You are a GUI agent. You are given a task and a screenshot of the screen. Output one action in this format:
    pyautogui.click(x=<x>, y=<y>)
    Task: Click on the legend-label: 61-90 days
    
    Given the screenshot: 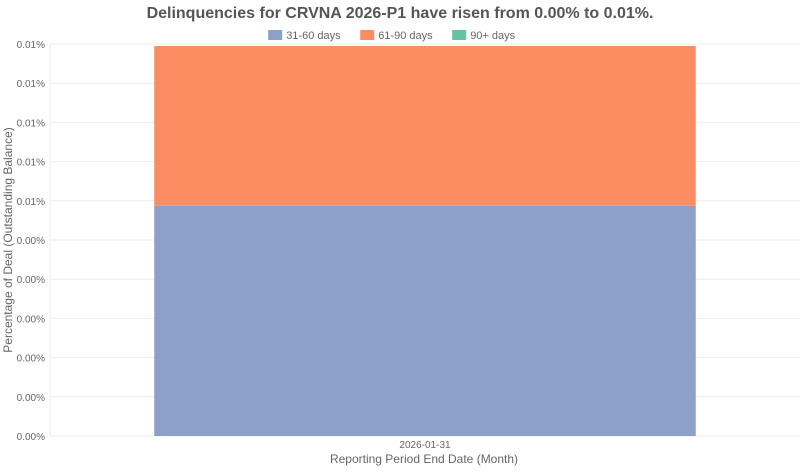 What is the action you would take?
    pyautogui.click(x=405, y=36)
    